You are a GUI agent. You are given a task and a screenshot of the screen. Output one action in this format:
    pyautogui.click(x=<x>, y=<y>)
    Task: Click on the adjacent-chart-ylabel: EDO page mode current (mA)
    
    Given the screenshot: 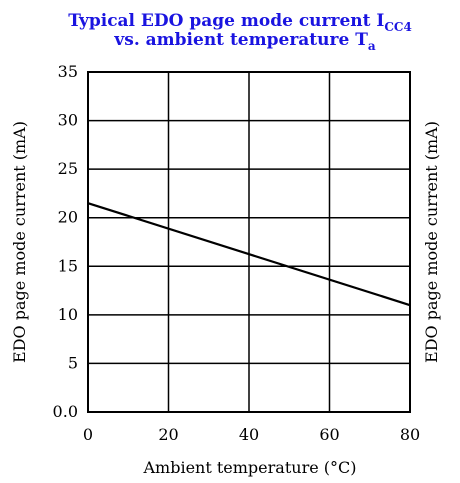 What is the action you would take?
    pyautogui.click(x=431, y=242)
    